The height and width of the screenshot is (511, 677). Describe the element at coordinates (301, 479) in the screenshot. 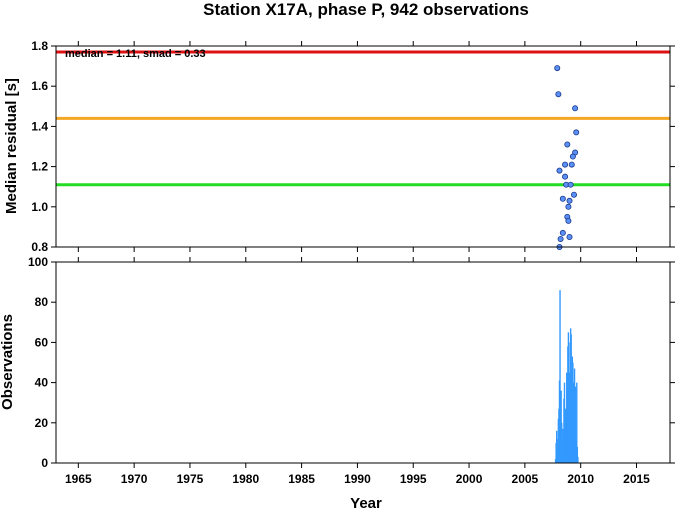

I see `x-tick-label-4: 1985` at that location.